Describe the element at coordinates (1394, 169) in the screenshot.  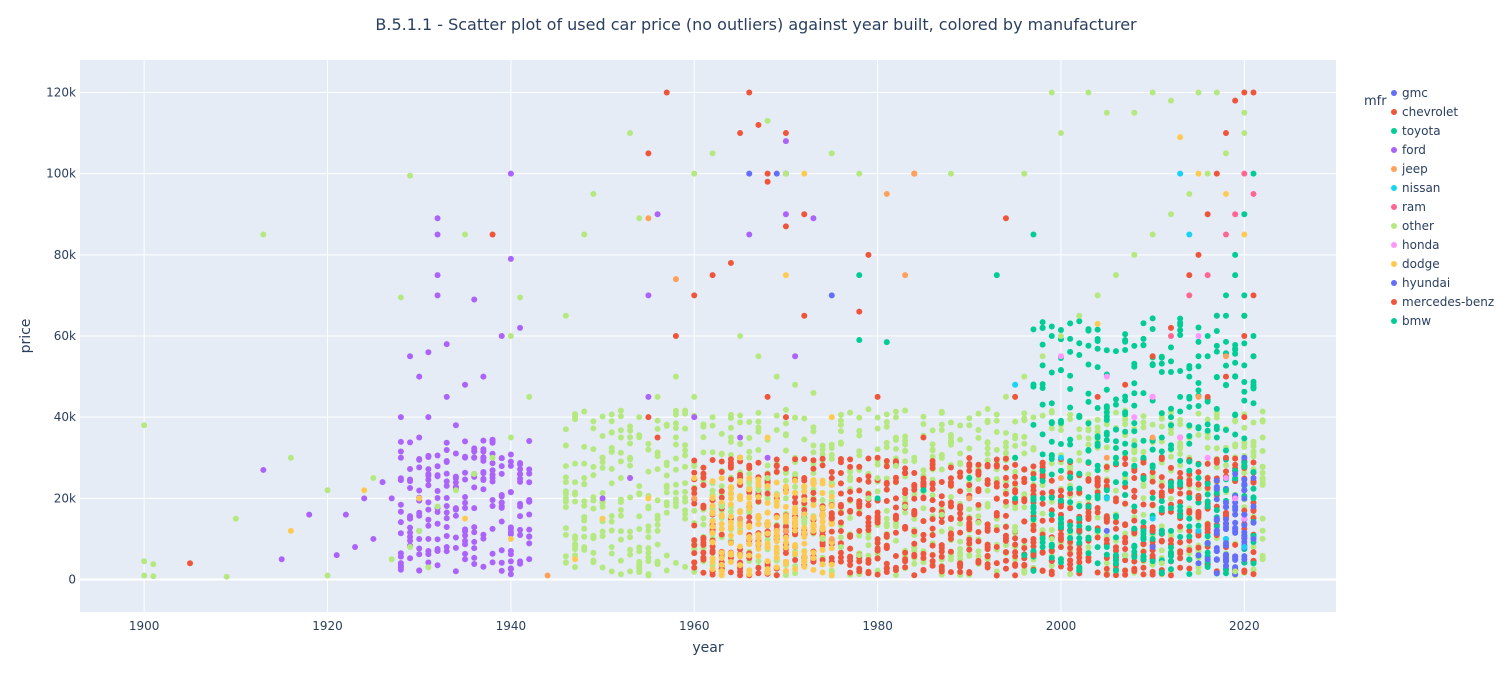
I see `legend-marker-jeep` at that location.